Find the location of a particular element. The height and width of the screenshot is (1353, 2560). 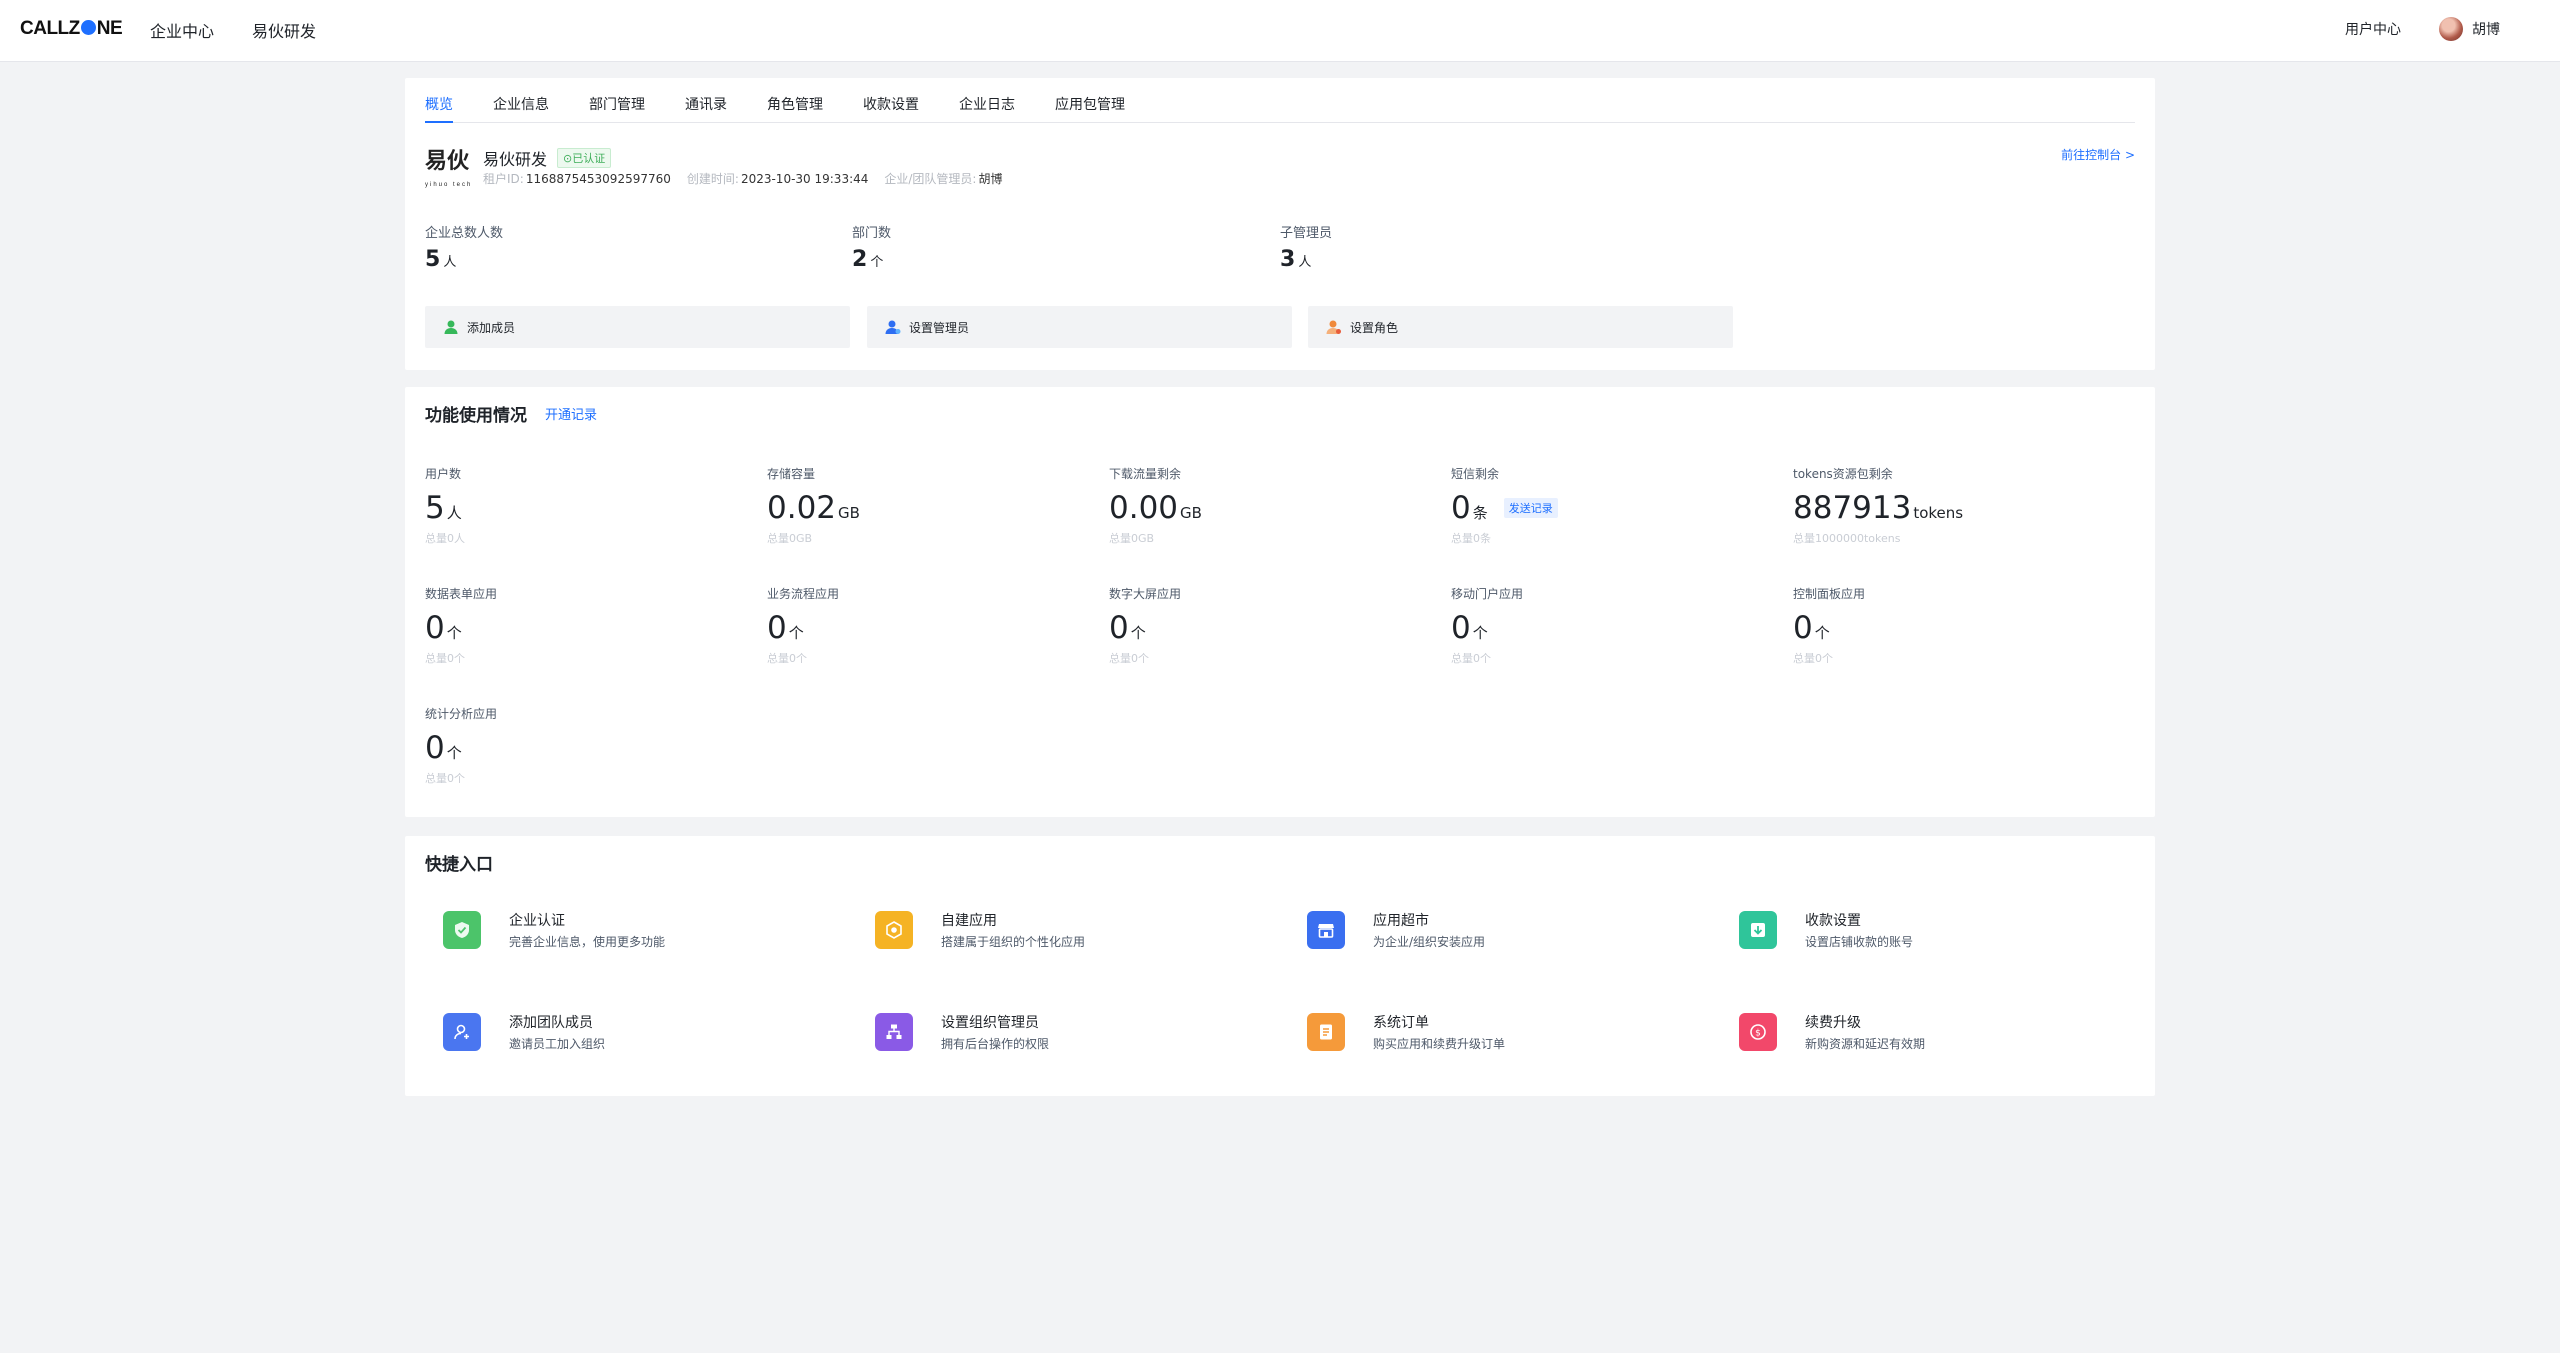

tab-department: 部门管理 is located at coordinates (617, 105).